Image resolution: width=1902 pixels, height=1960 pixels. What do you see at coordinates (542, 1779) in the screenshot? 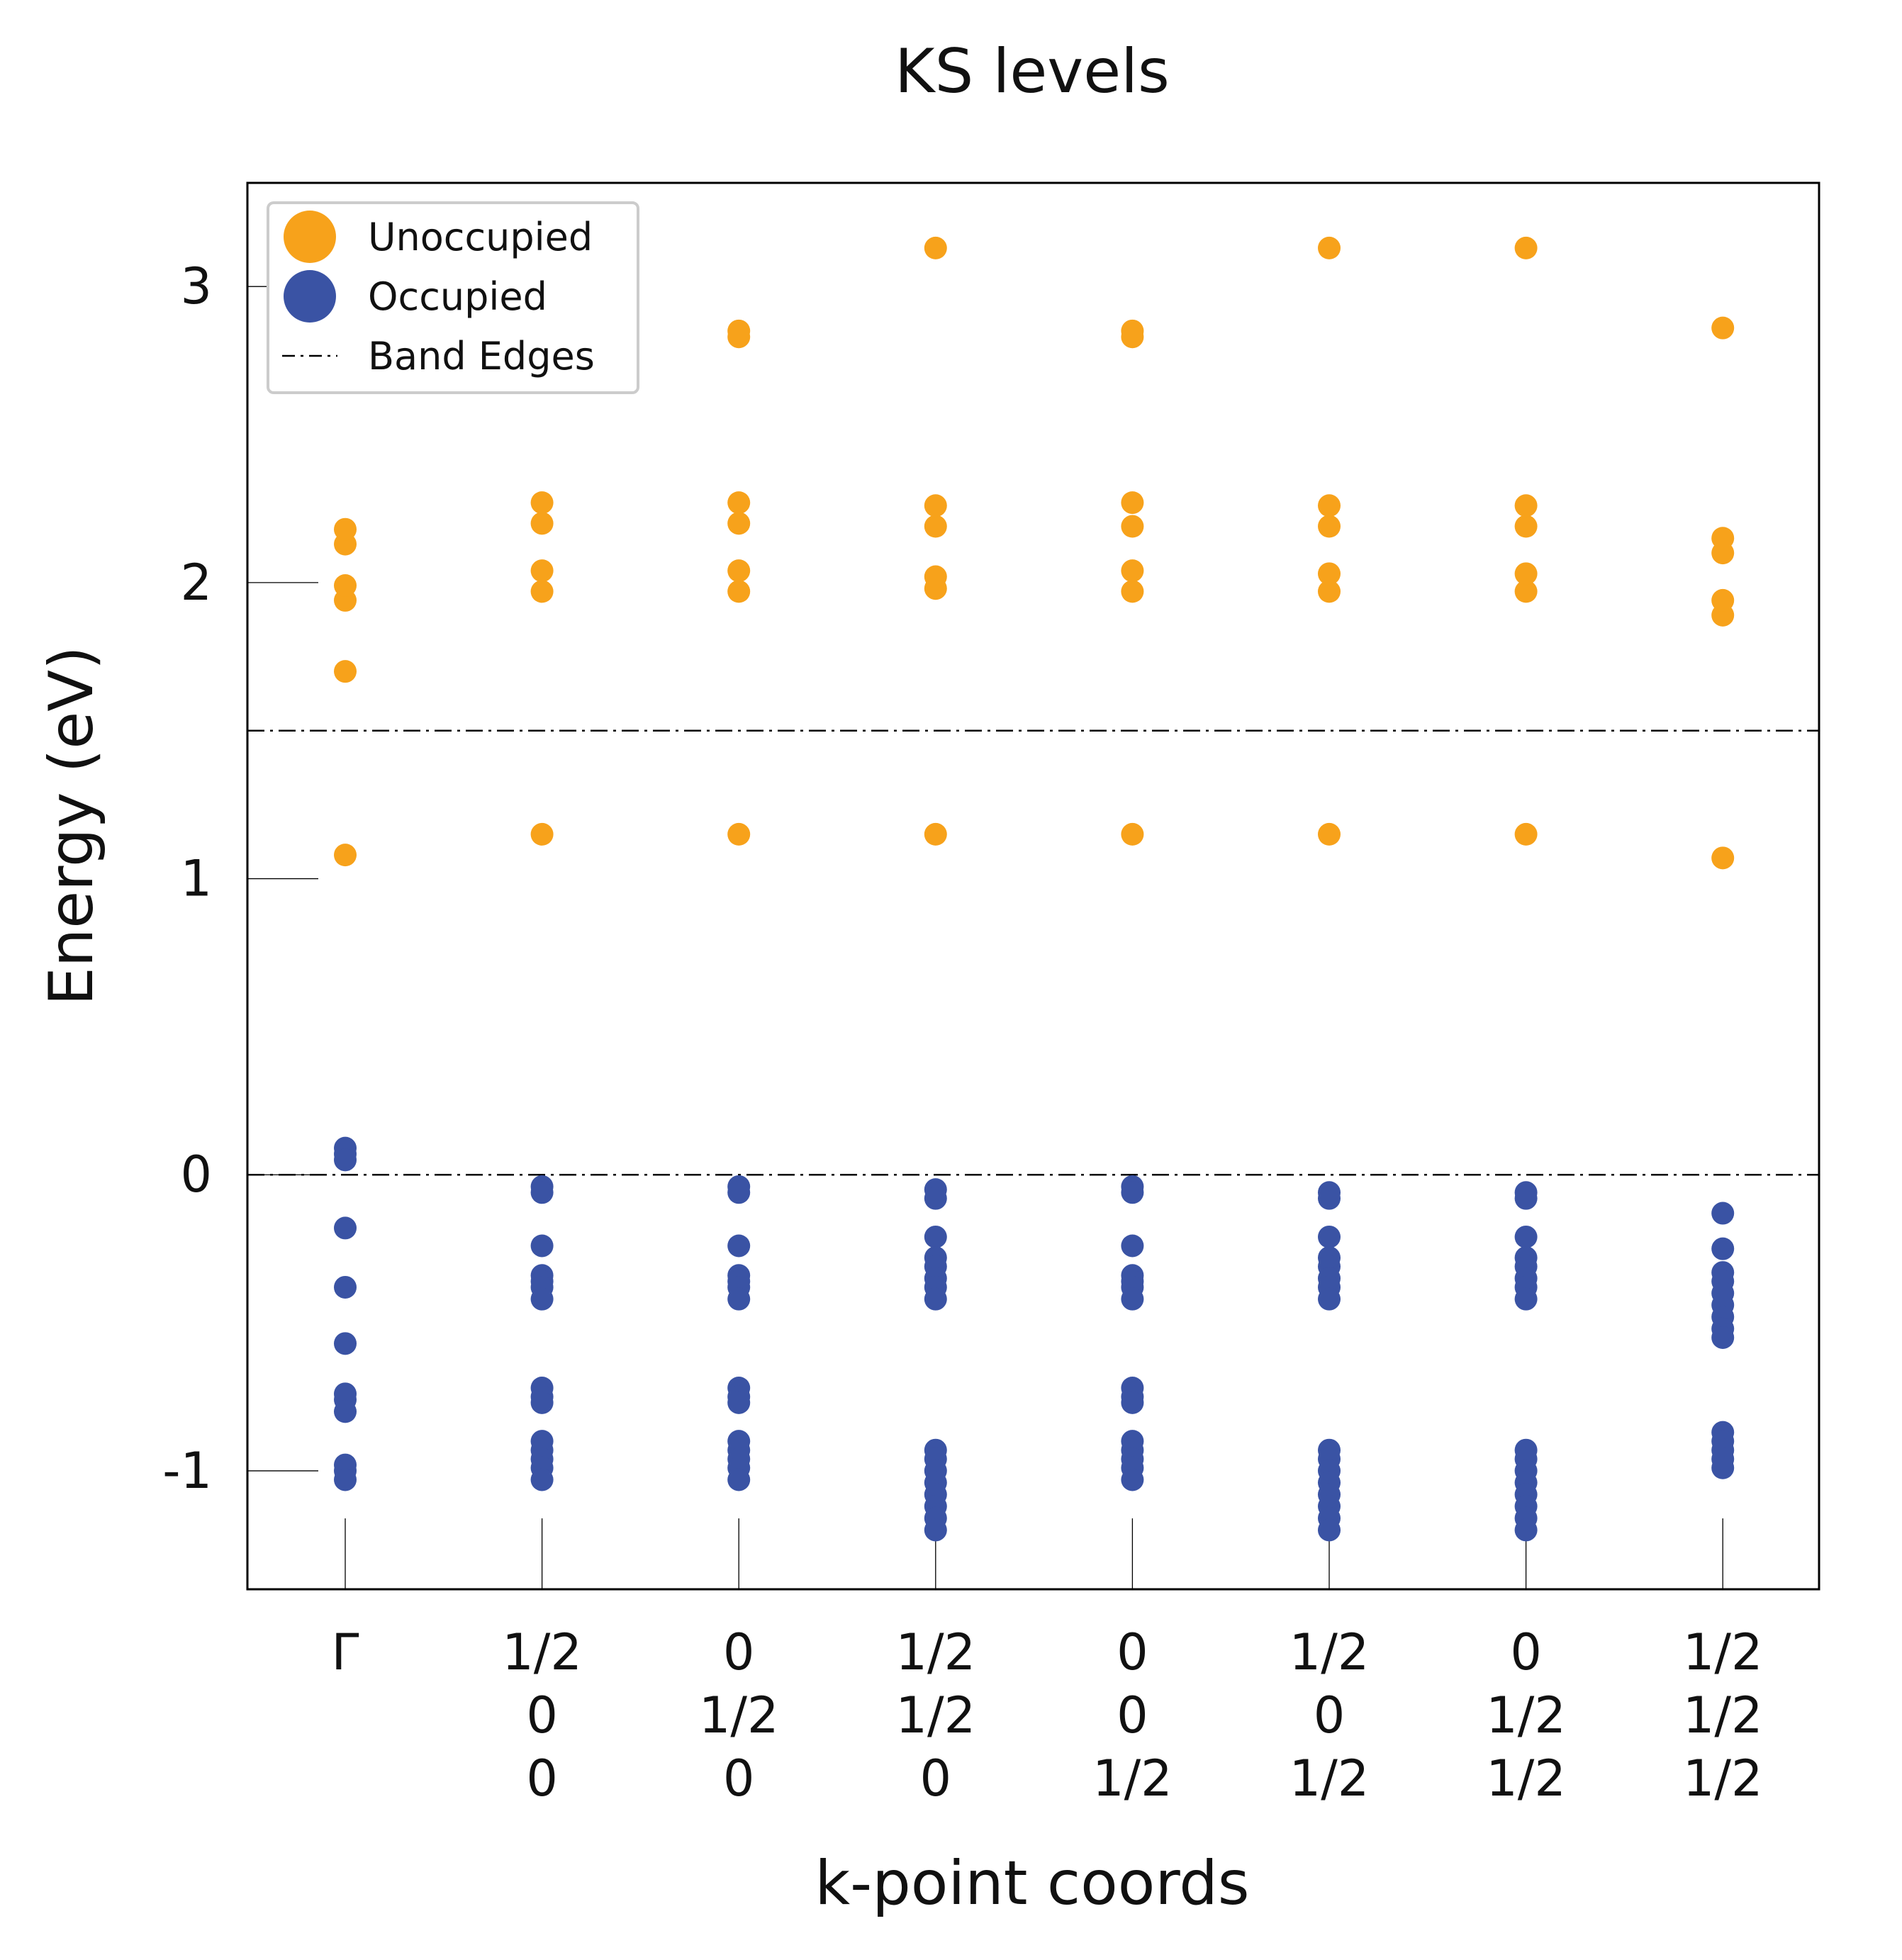
I see `x-tick-label-1-2: 0` at bounding box center [542, 1779].